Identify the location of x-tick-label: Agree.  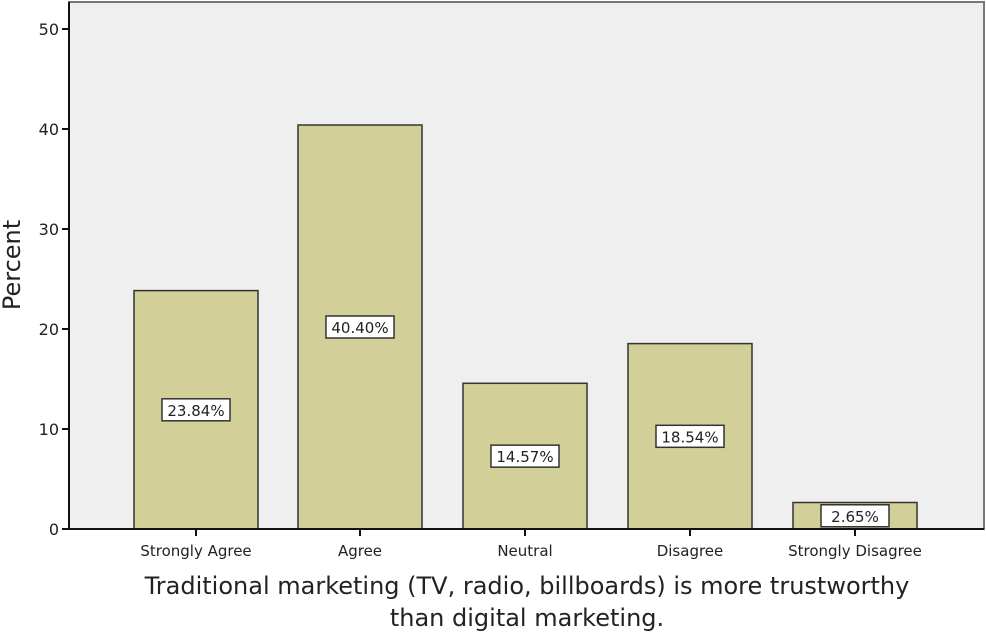
(360, 551).